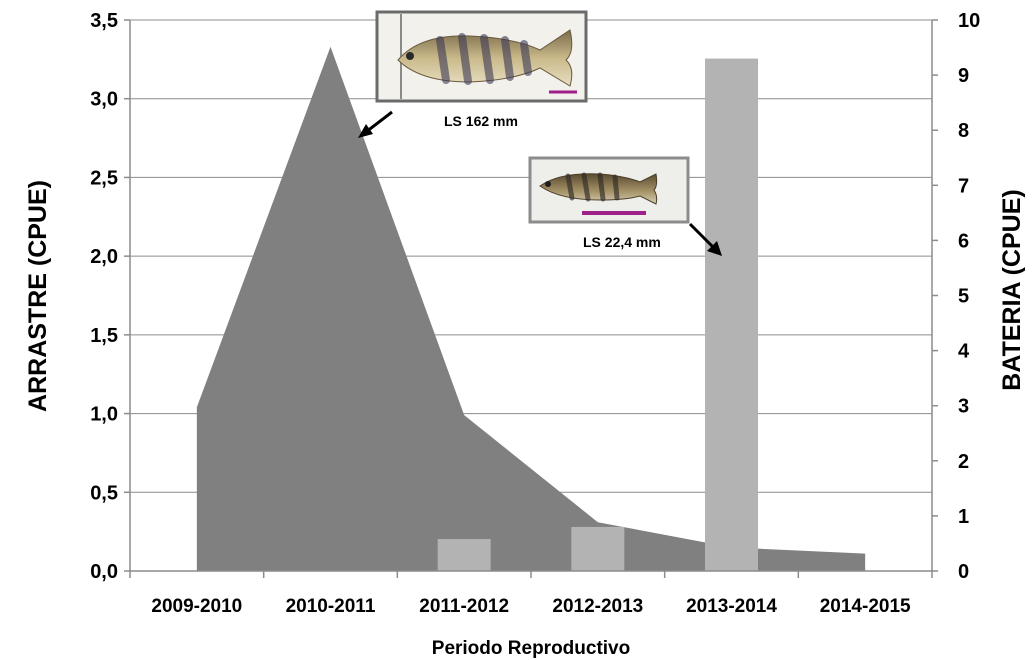 The image size is (1032, 660). Describe the element at coordinates (104, 178) in the screenshot. I see `left-tick-label: 2,5` at that location.